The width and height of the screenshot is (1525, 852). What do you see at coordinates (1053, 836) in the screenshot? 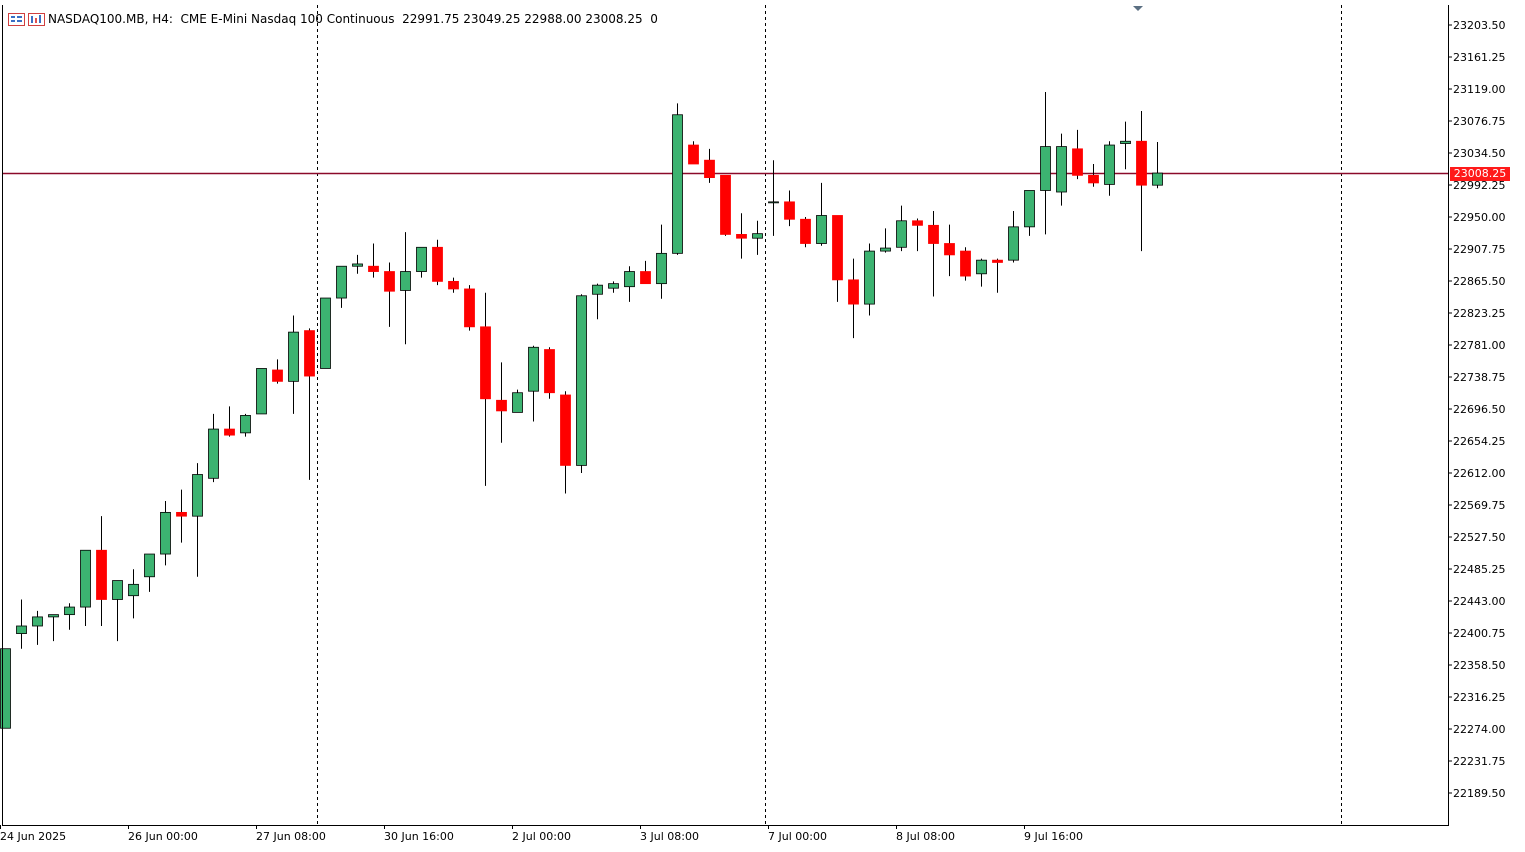
I see `x-tick-label: 9 Jul 16:00` at bounding box center [1053, 836].